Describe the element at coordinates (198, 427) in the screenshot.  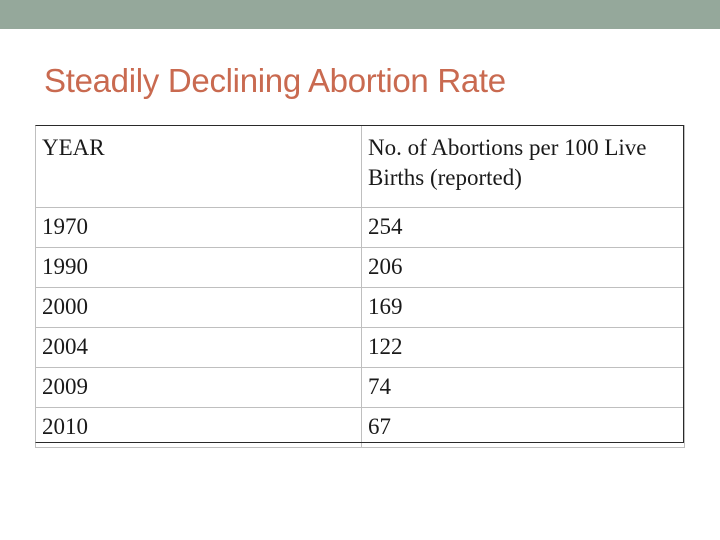
I see `cell-year: 2010` at that location.